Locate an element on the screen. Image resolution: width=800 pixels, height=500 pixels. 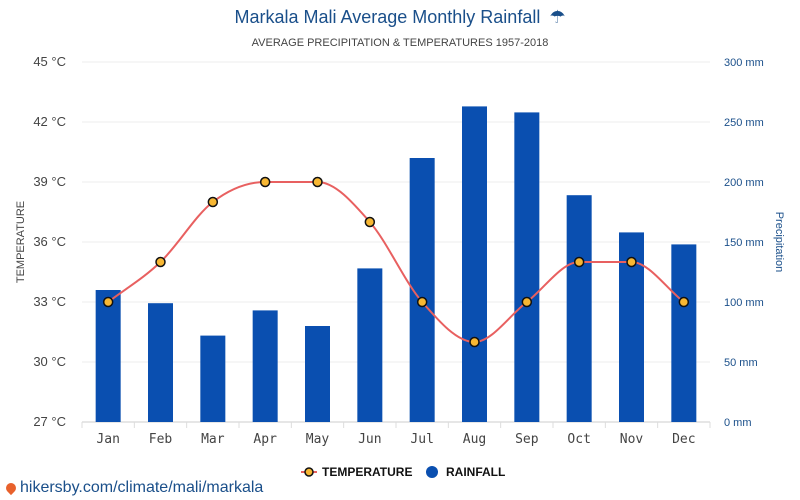
temperature-point-apr is located at coordinates (265, 182).